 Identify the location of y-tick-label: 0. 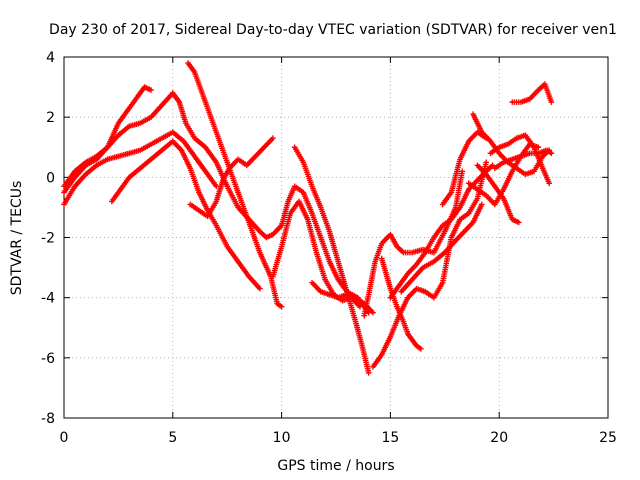
(50, 178).